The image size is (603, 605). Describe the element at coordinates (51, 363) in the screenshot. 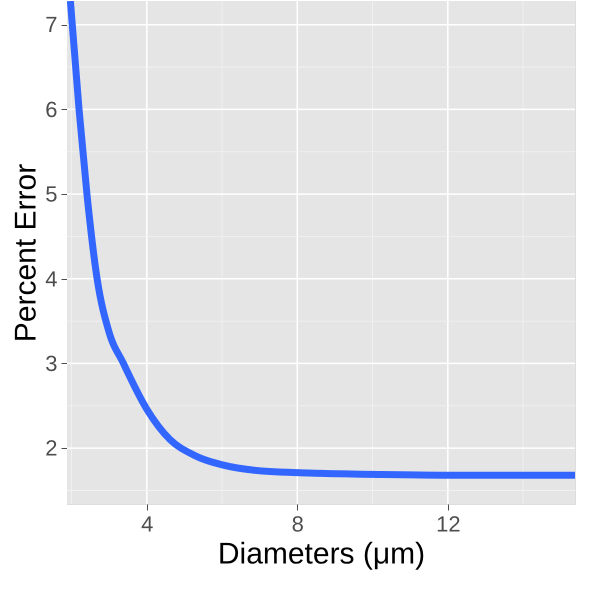

I see `y-tick-label: 3` at that location.